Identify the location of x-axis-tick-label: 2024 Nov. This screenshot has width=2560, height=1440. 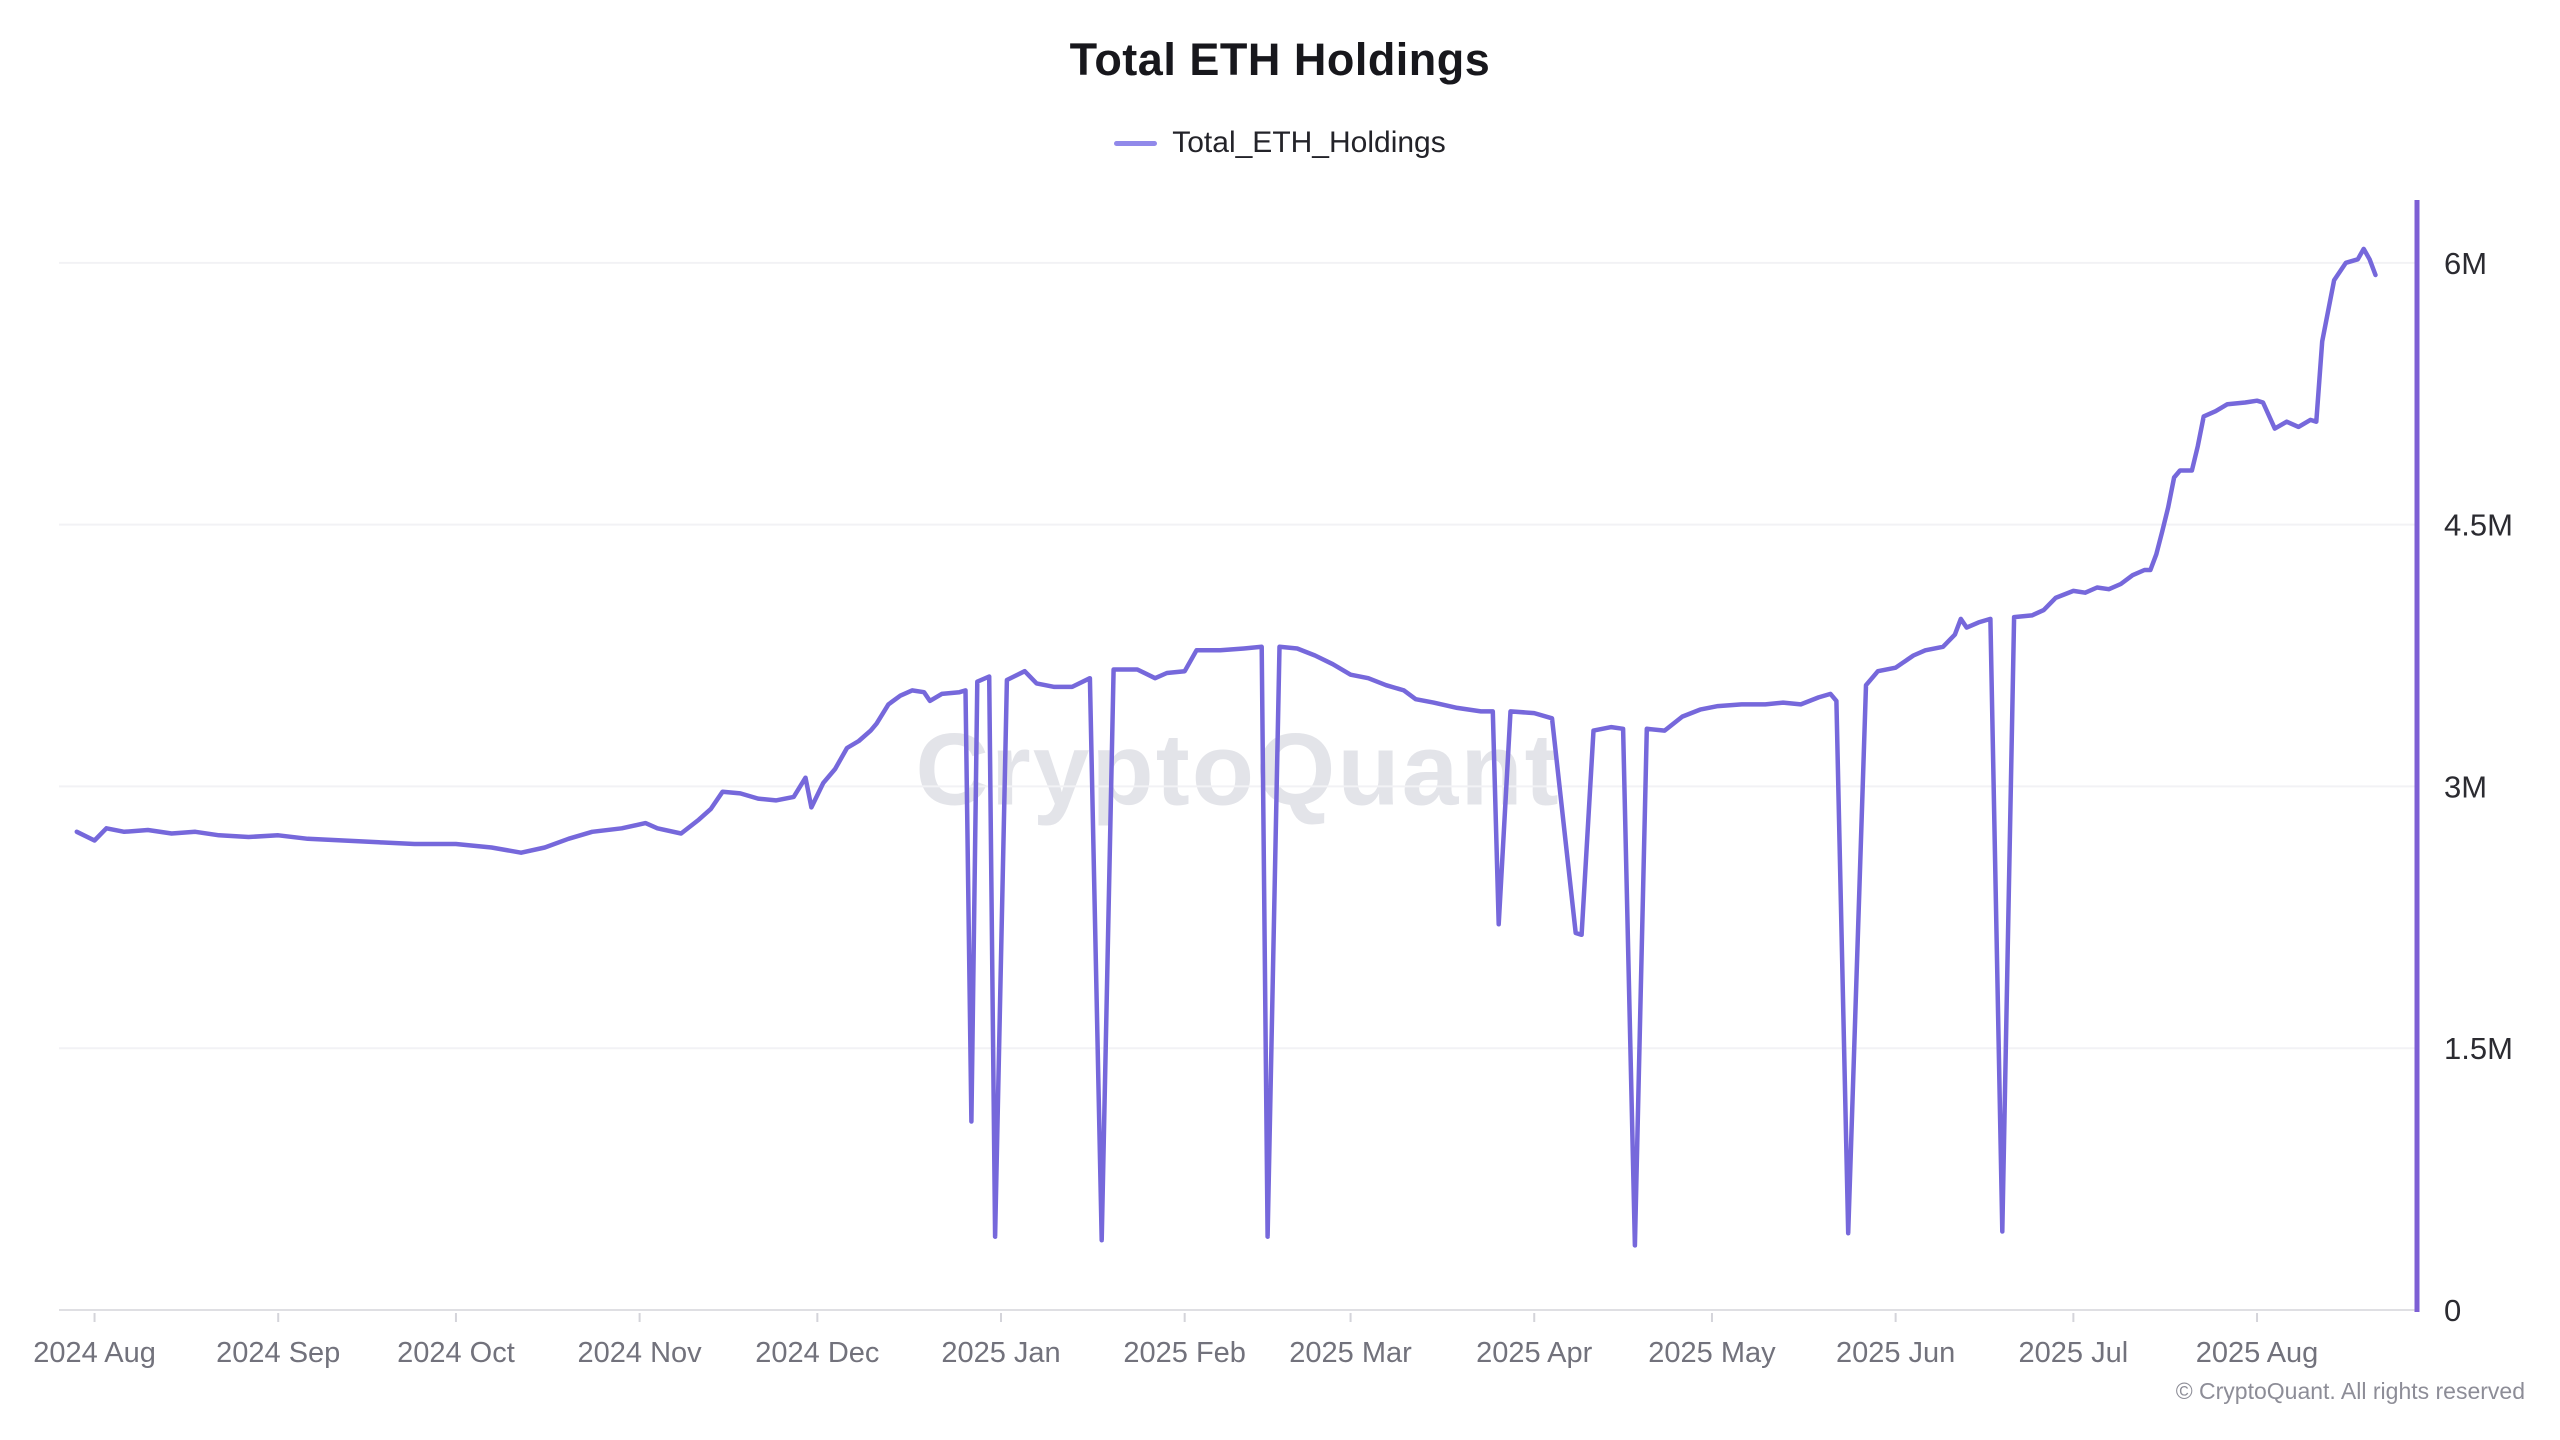
(640, 1353).